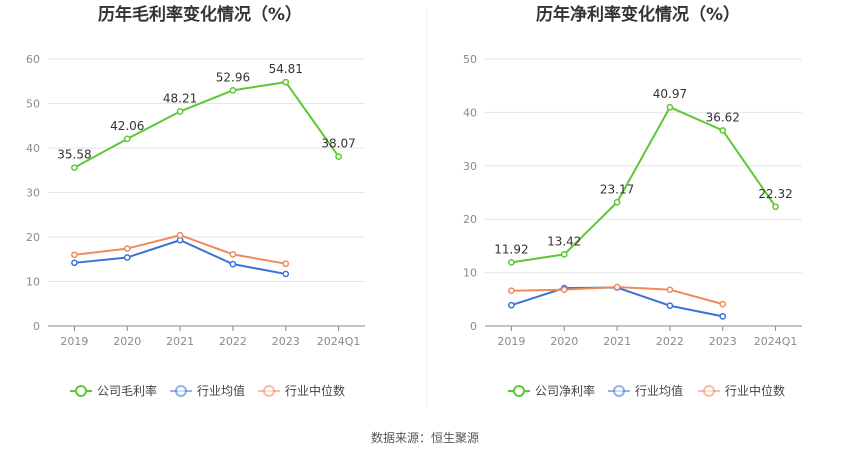 Image resolution: width=850 pixels, height=459 pixels. I want to click on data-source: 数据来源：恒生聚源, so click(425, 437).